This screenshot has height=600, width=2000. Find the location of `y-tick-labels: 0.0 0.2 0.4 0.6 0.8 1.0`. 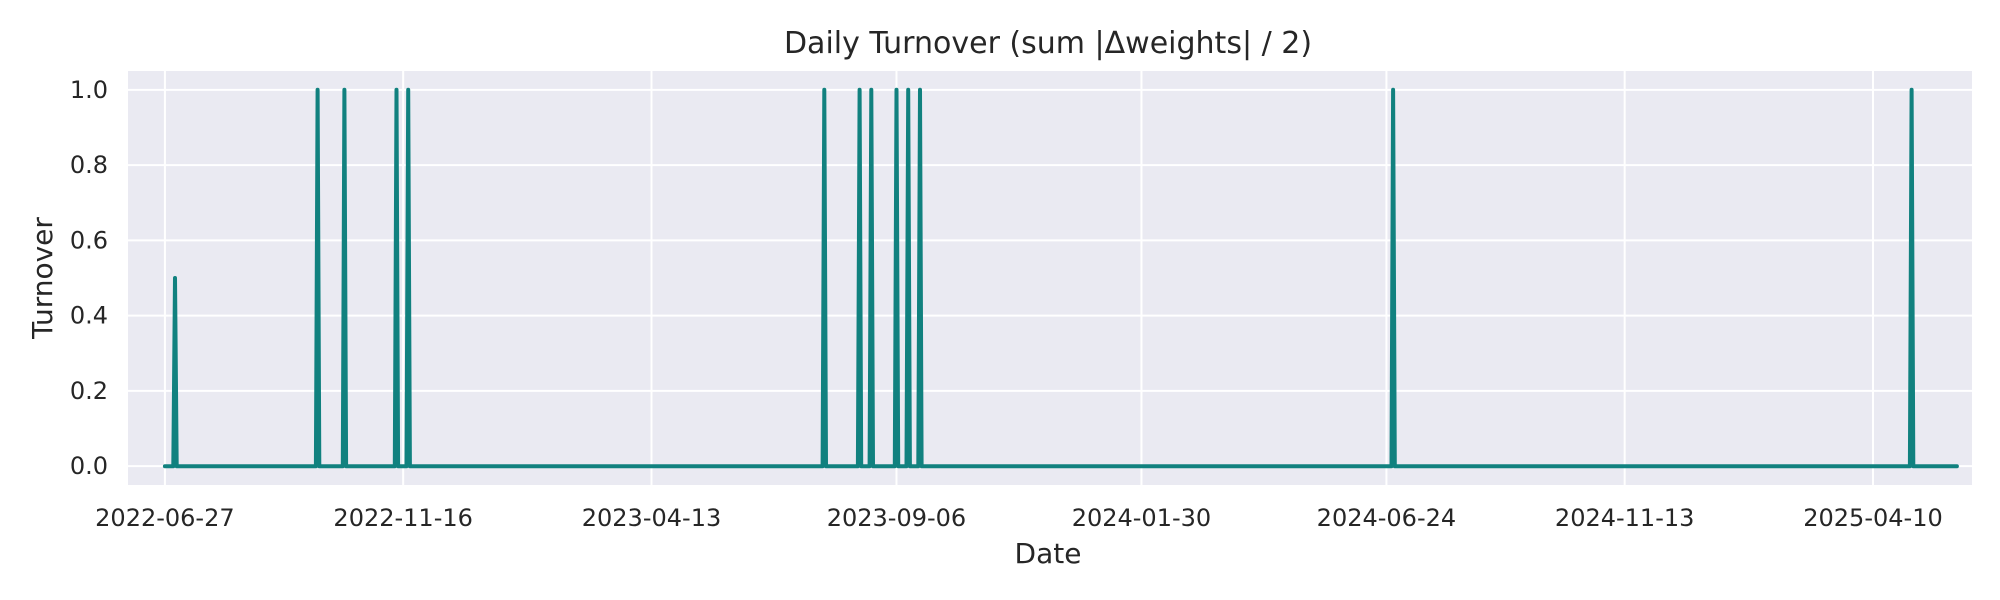

y-tick-labels: 0.0 0.2 0.4 0.6 0.8 1.0 is located at coordinates (89, 278).